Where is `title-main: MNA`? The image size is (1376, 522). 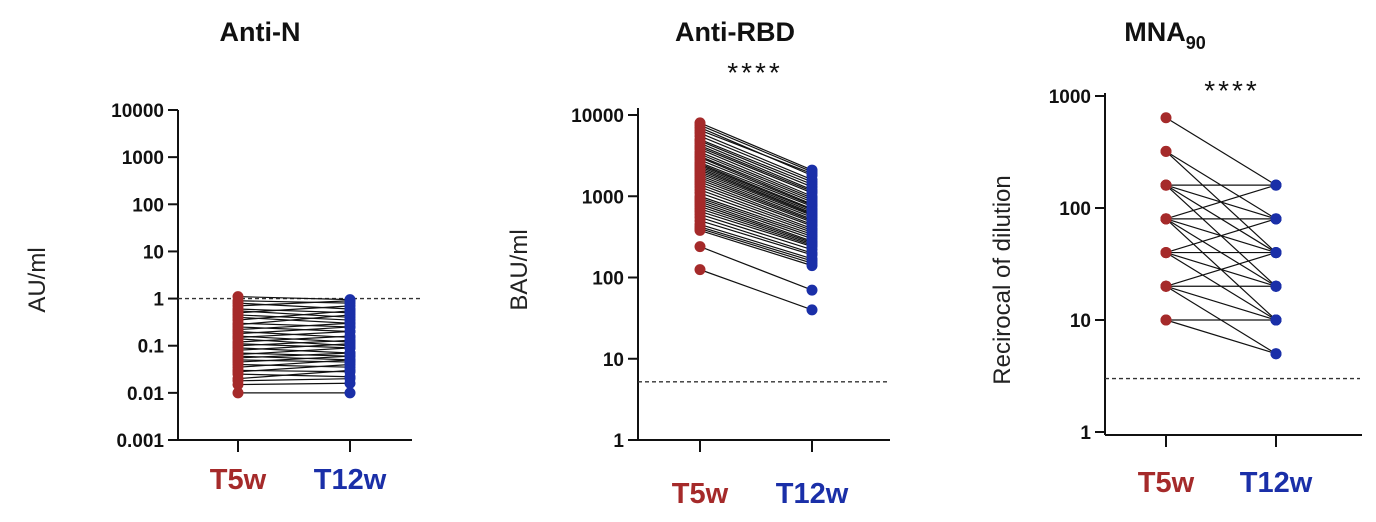 title-main: MNA is located at coordinates (1155, 32).